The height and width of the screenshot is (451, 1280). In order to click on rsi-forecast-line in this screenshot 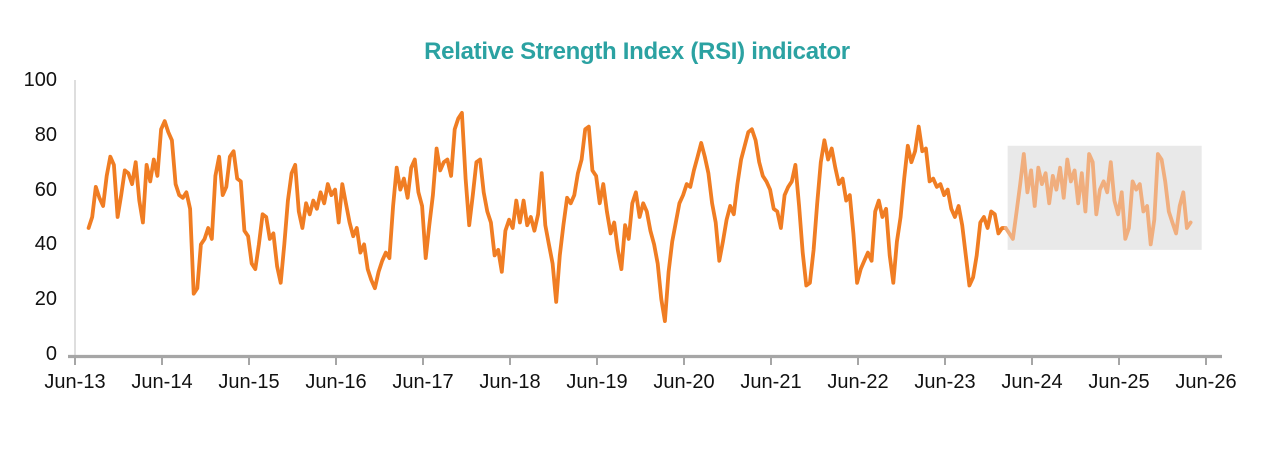, I will do `click(1098, 199)`.